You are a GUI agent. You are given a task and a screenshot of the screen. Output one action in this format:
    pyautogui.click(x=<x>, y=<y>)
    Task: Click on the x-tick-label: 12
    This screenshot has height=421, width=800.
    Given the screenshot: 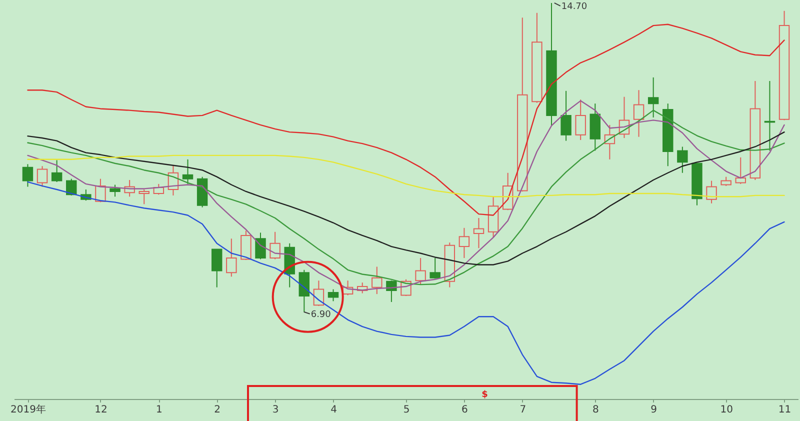 What is the action you would take?
    pyautogui.click(x=101, y=410)
    